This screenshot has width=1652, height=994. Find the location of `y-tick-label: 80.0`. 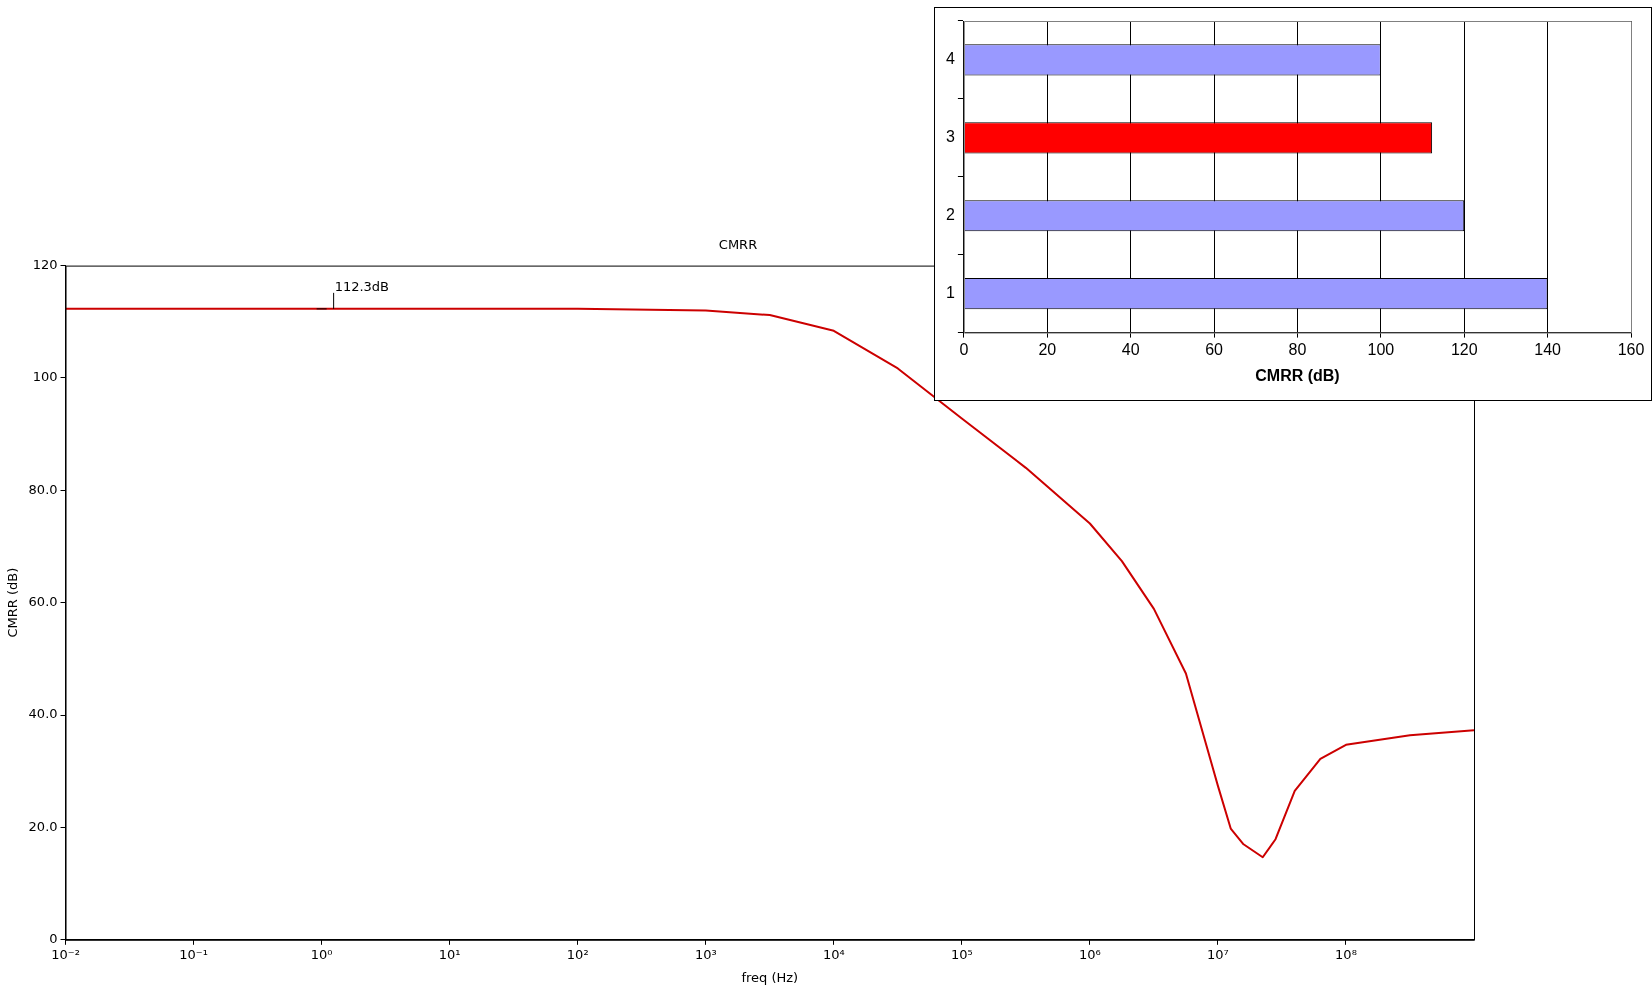

y-tick-label: 80.0 is located at coordinates (43, 489).